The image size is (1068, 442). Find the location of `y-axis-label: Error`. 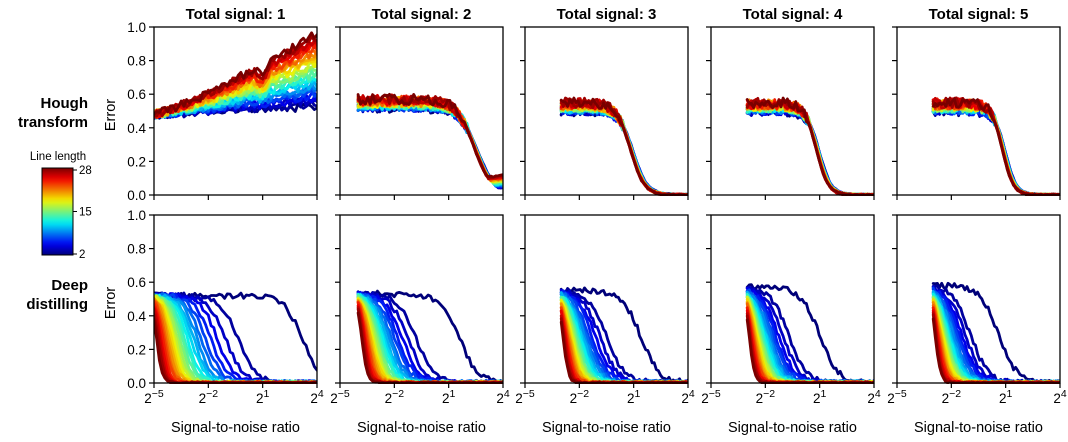

y-axis-label: Error is located at coordinates (111, 115).